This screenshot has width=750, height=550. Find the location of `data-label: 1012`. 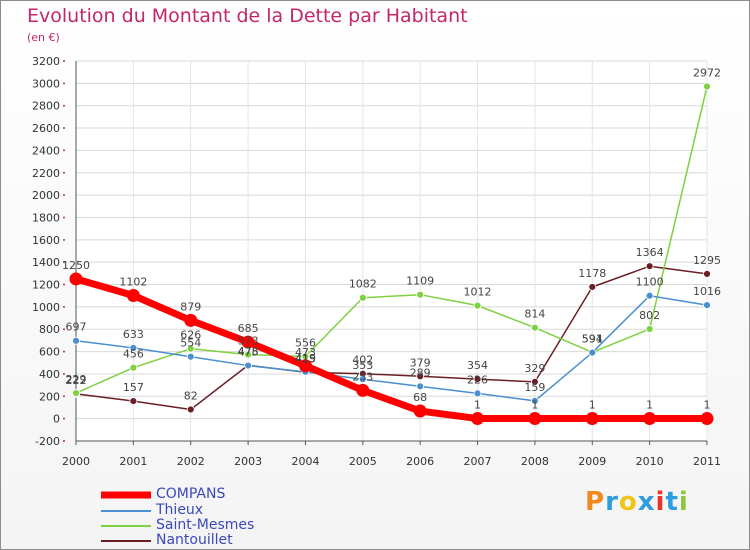

data-label: 1012 is located at coordinates (478, 292).